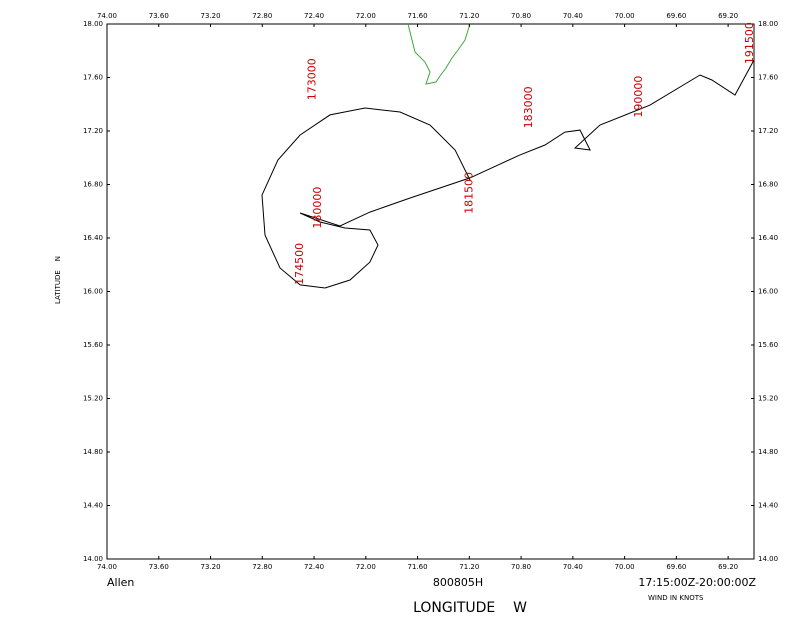 This screenshot has width=800, height=640. I want to click on x-axis-label: LONGITUDE W, so click(470, 608).